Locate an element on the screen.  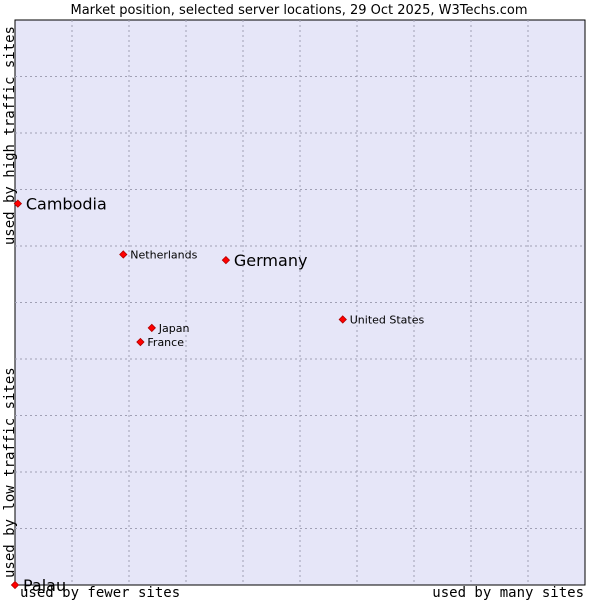
point-marker-cambodia is located at coordinates (18, 203).